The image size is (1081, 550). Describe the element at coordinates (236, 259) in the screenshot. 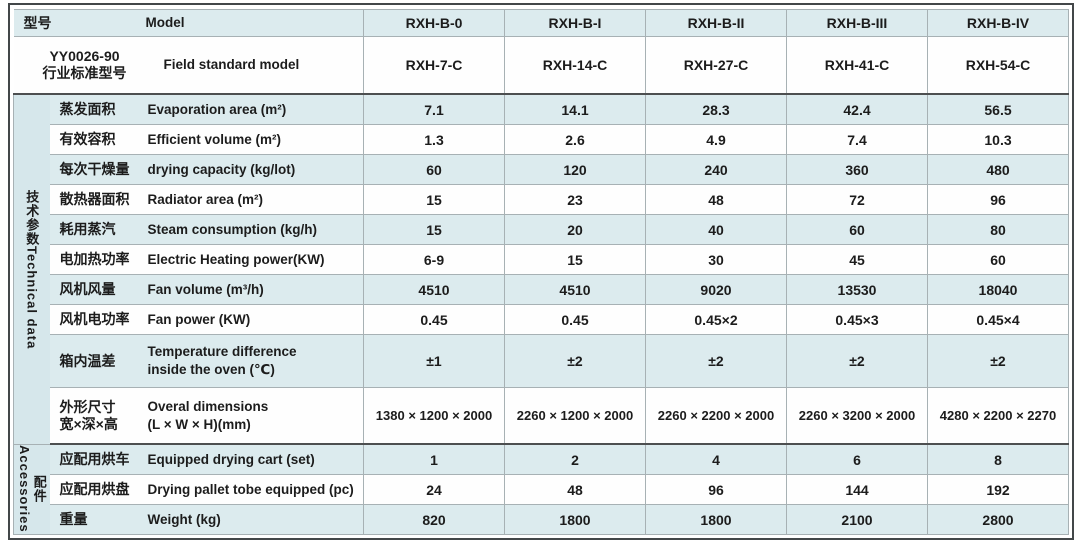

I see `row-label-en: Electric Heating power(KW)` at that location.